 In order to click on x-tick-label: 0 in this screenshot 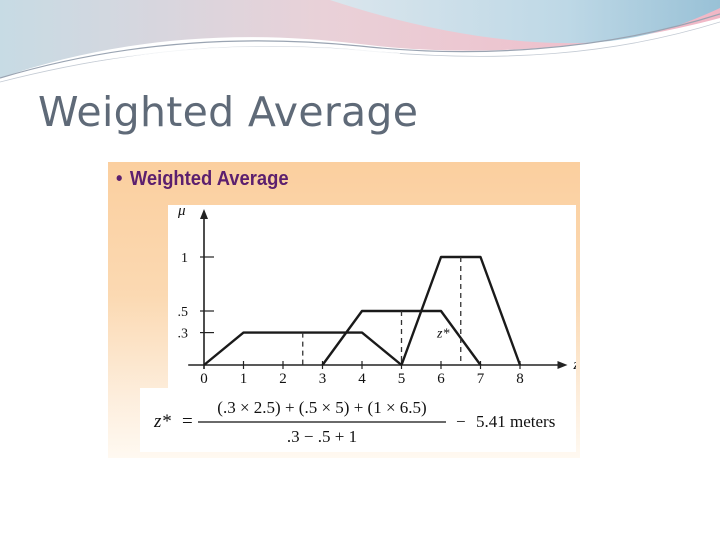, I will do `click(204, 379)`.